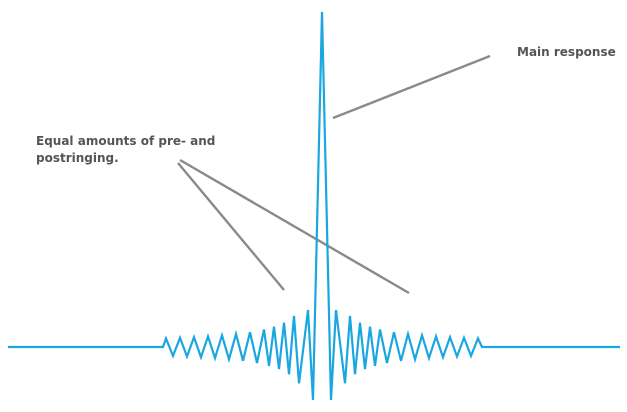 The height and width of the screenshot is (412, 627). Describe the element at coordinates (294, 226) in the screenshot. I see `postringing-pointer` at that location.